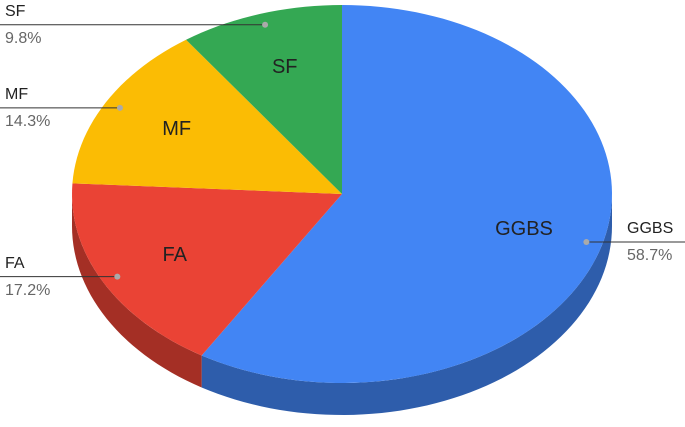  What do you see at coordinates (23, 38) in the screenshot?
I see `value-label: 9.8%` at bounding box center [23, 38].